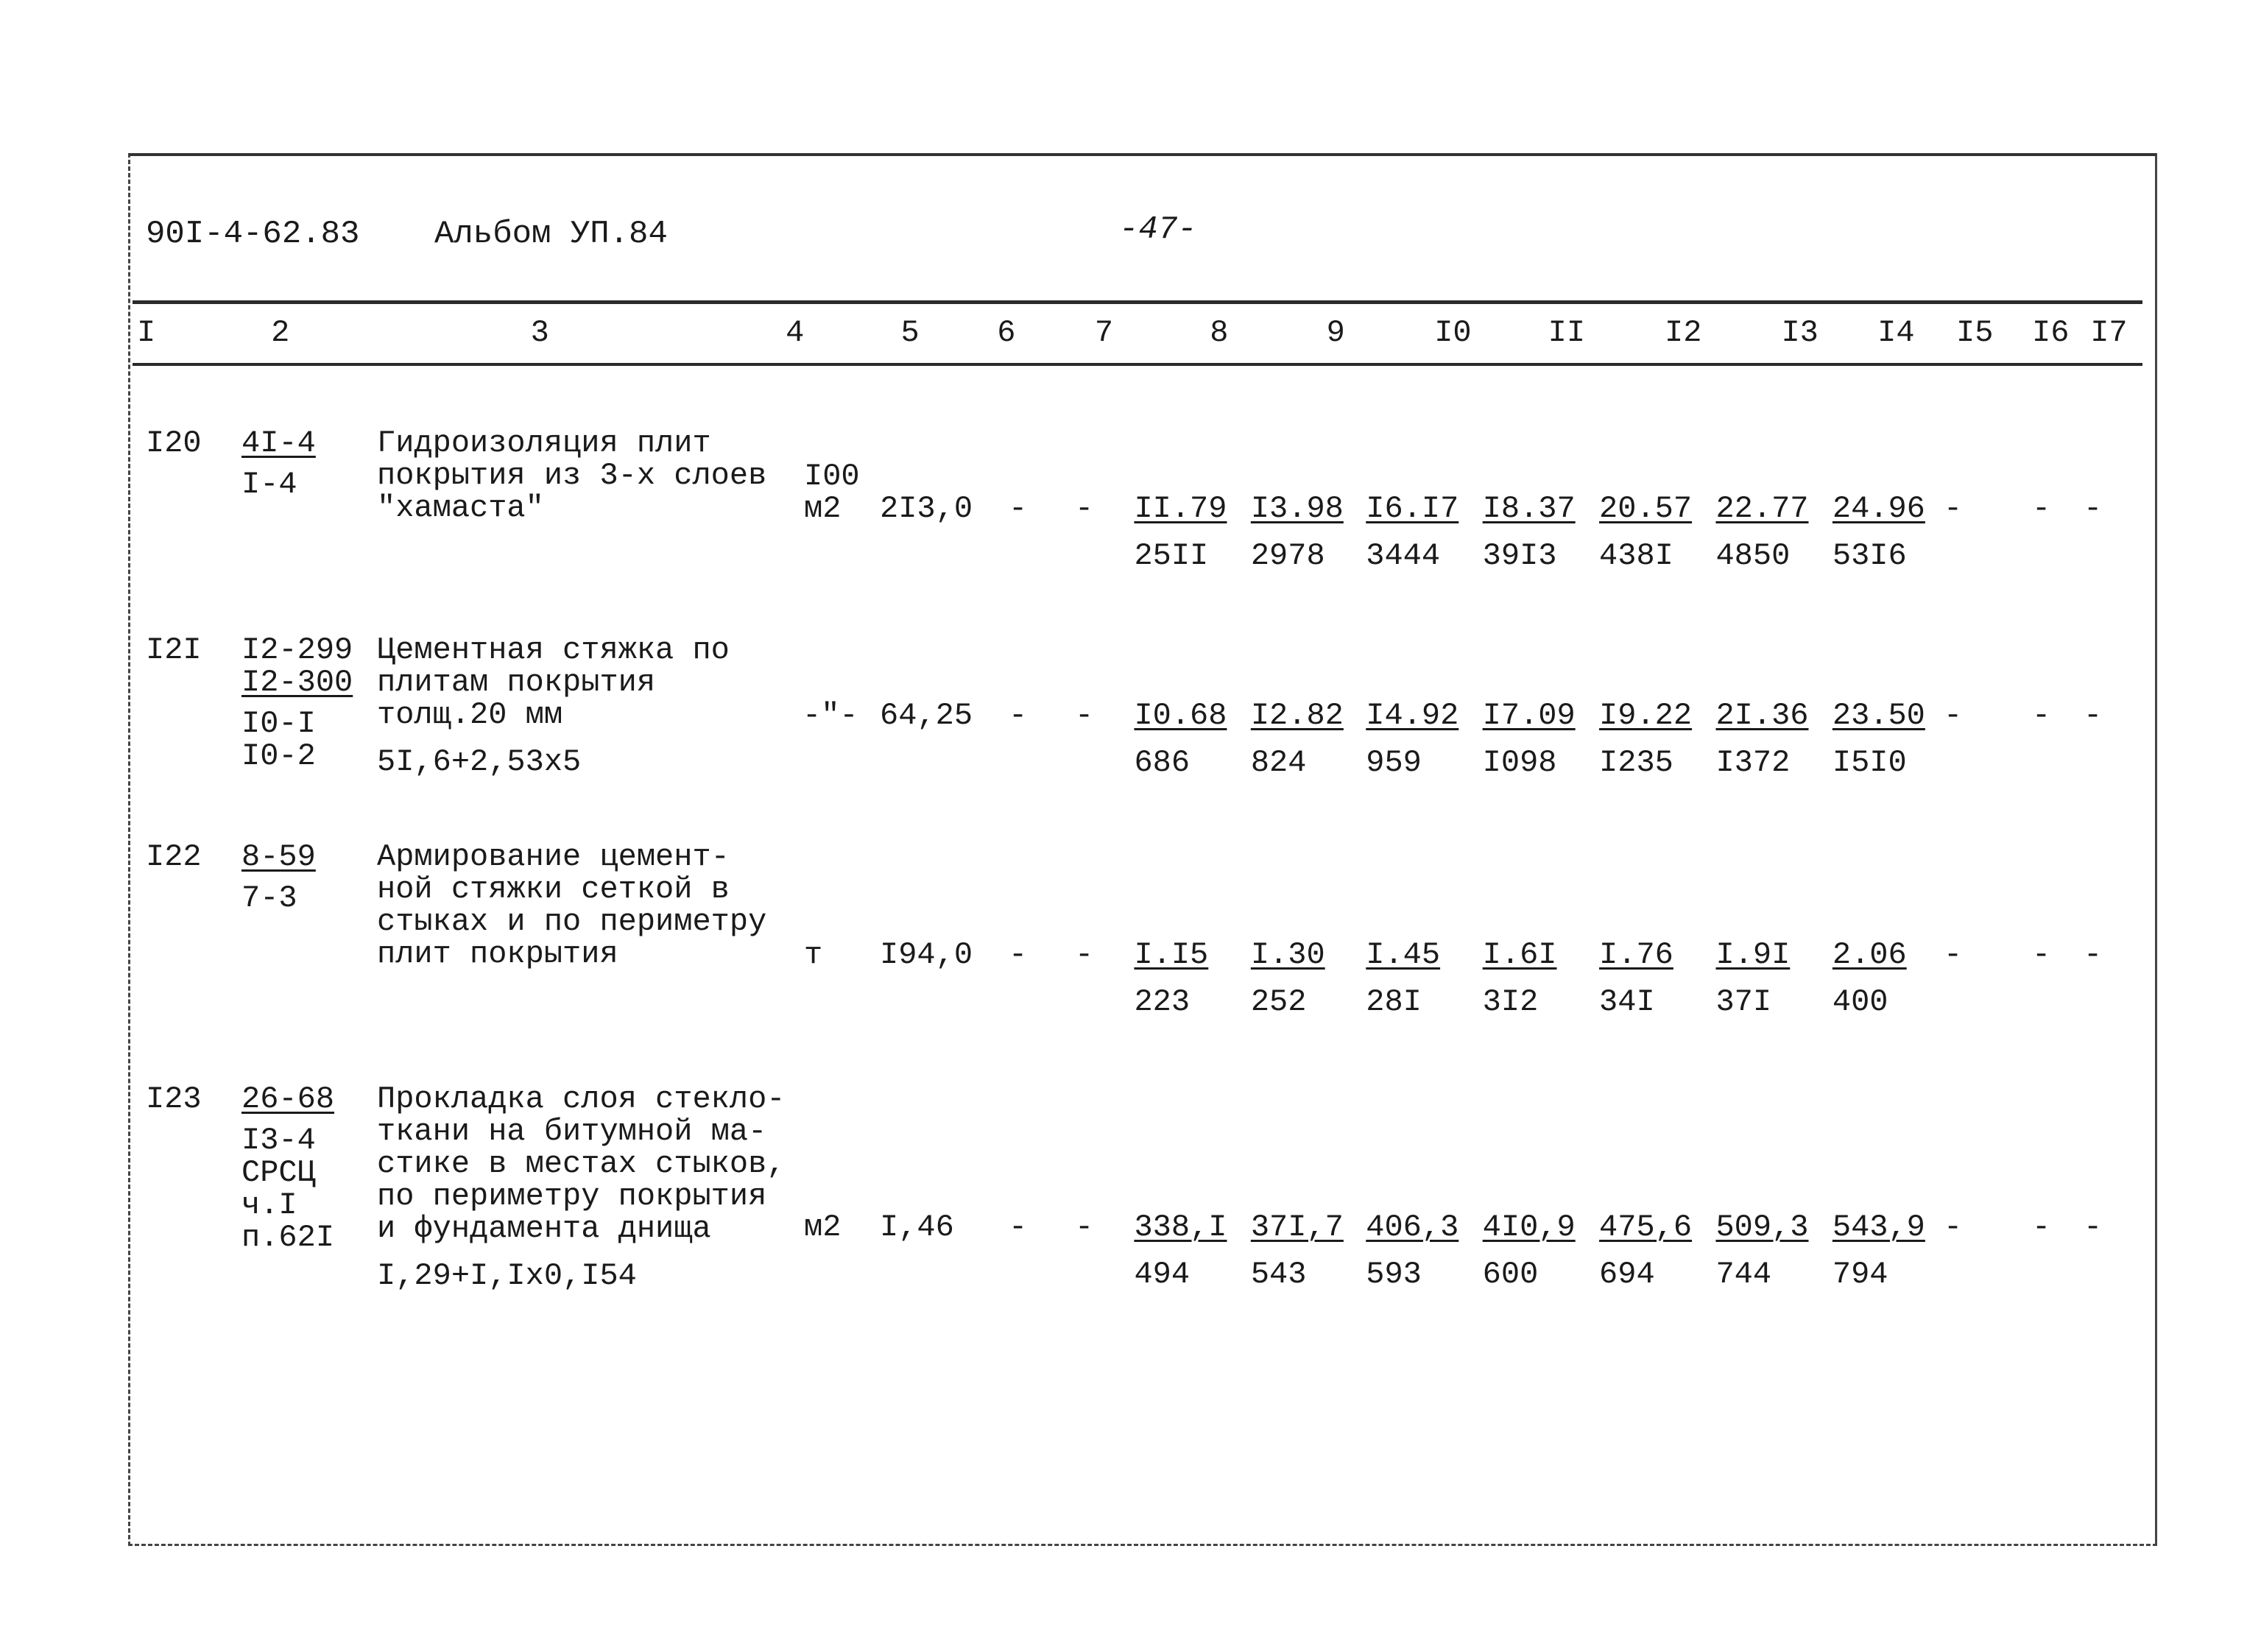  I want to click on unit-price: 509,3, so click(1762, 1227).